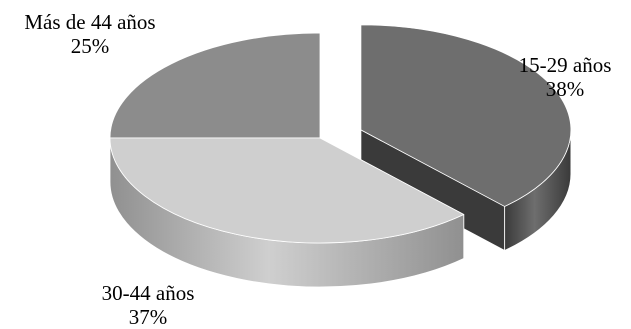 The width and height of the screenshot is (631, 329). I want to click on value-label-mas-de-44: 25%, so click(90, 46).